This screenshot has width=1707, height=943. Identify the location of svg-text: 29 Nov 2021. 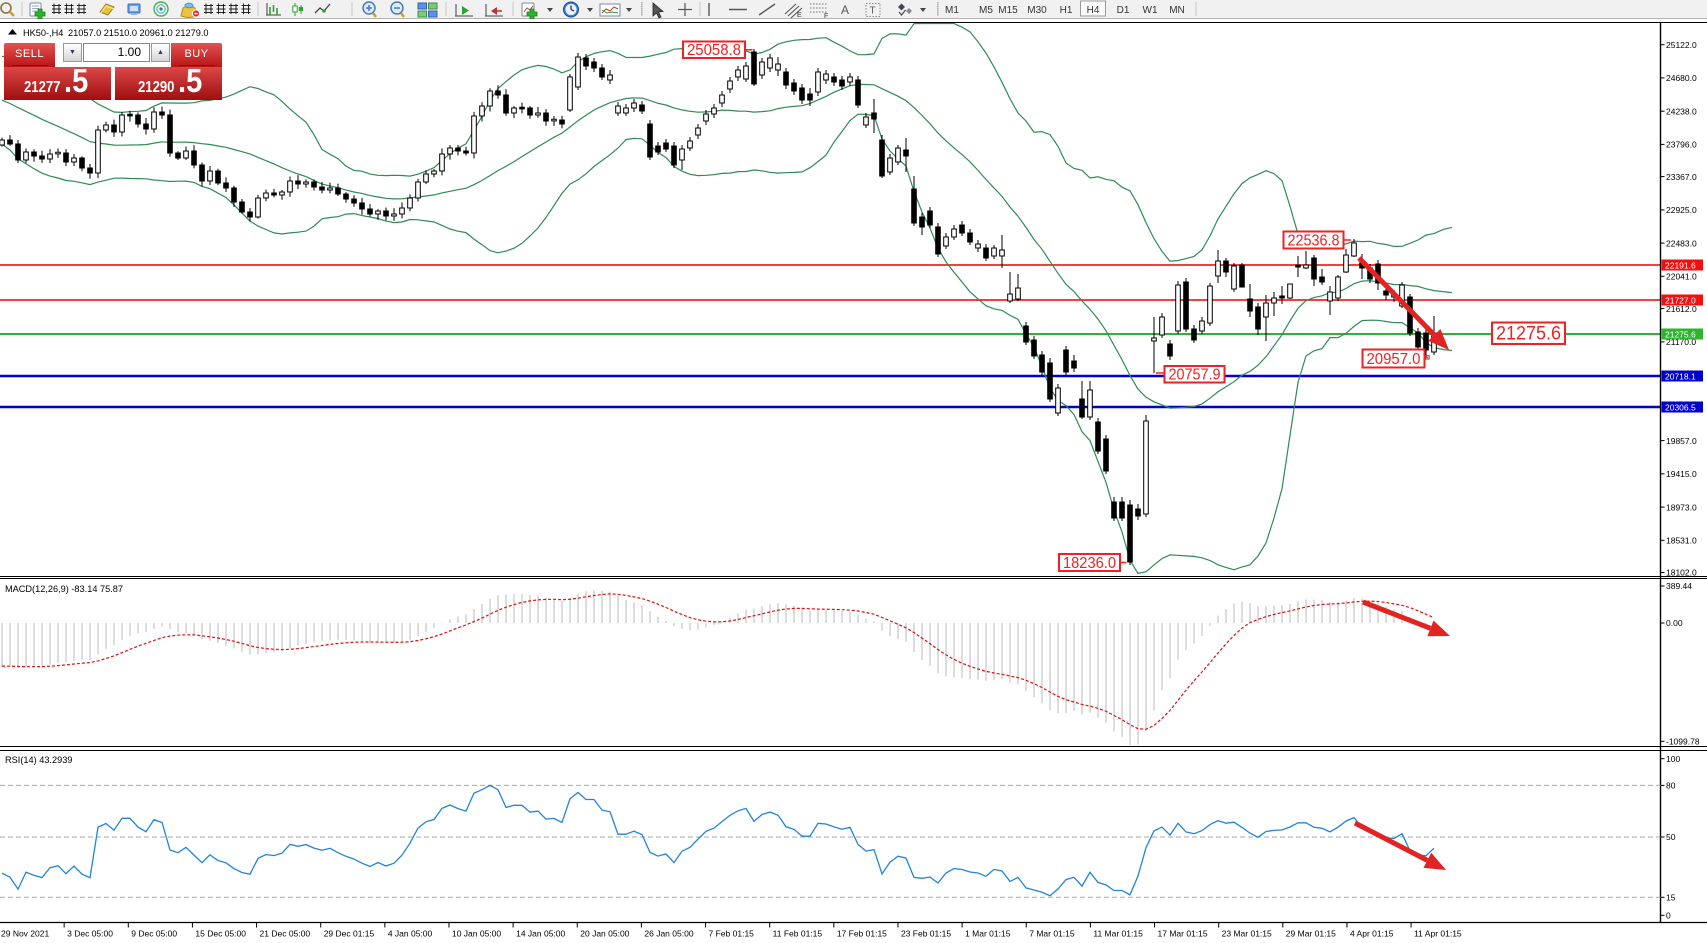
(25, 934).